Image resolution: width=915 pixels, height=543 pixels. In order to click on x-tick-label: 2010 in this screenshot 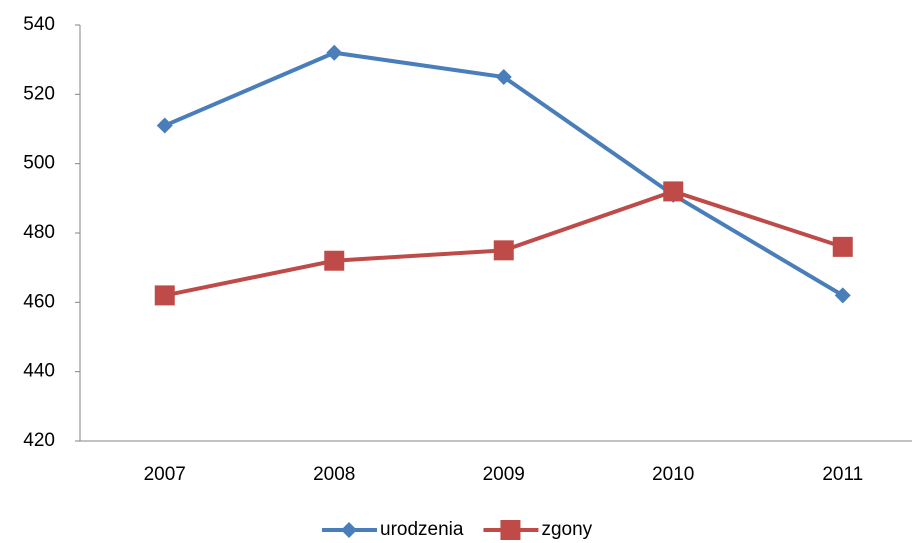, I will do `click(673, 474)`.